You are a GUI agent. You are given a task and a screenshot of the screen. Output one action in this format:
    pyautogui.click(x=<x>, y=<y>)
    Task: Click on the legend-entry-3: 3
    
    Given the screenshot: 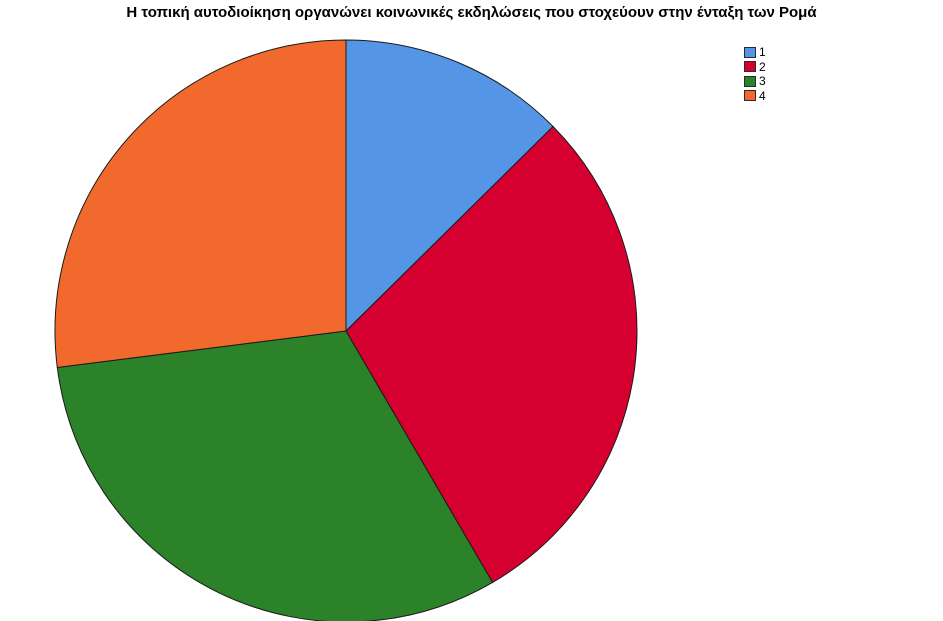 What is the action you would take?
    pyautogui.click(x=755, y=81)
    